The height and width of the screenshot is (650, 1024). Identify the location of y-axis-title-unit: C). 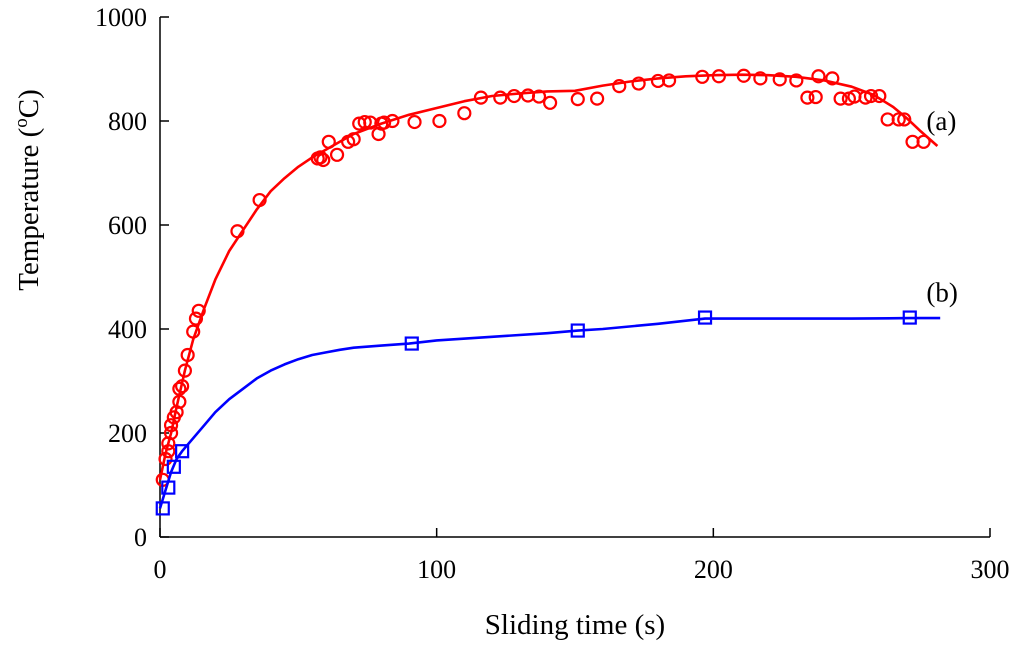
(29, 103).